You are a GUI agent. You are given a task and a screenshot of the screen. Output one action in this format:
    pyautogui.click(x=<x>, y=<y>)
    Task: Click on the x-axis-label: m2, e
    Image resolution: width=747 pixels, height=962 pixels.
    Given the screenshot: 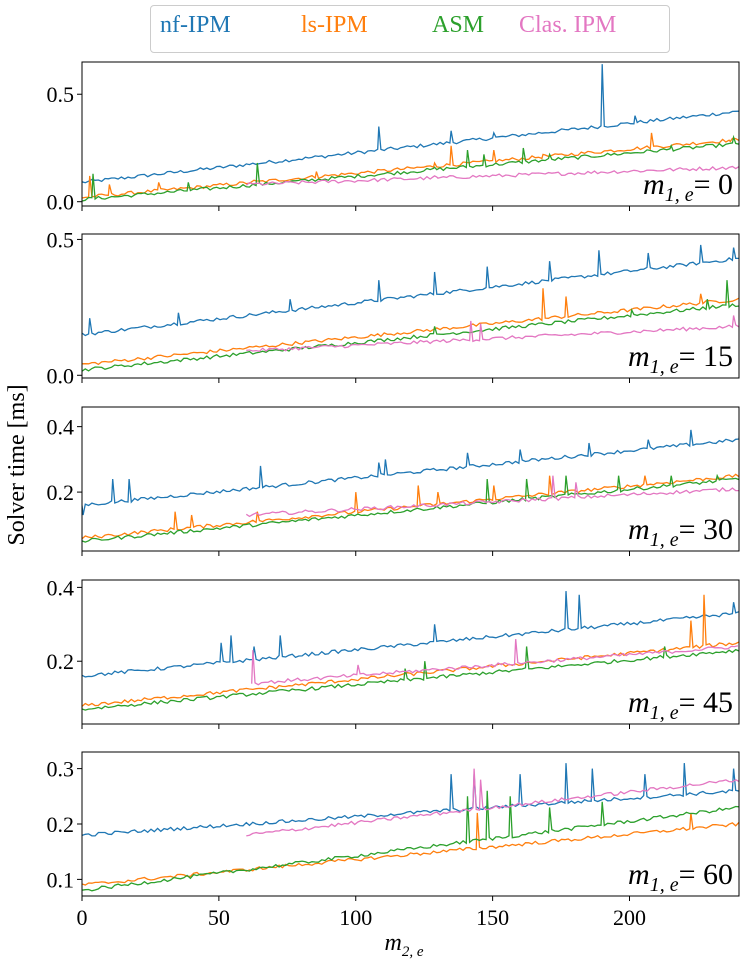 What is the action you would take?
    pyautogui.click(x=403, y=945)
    